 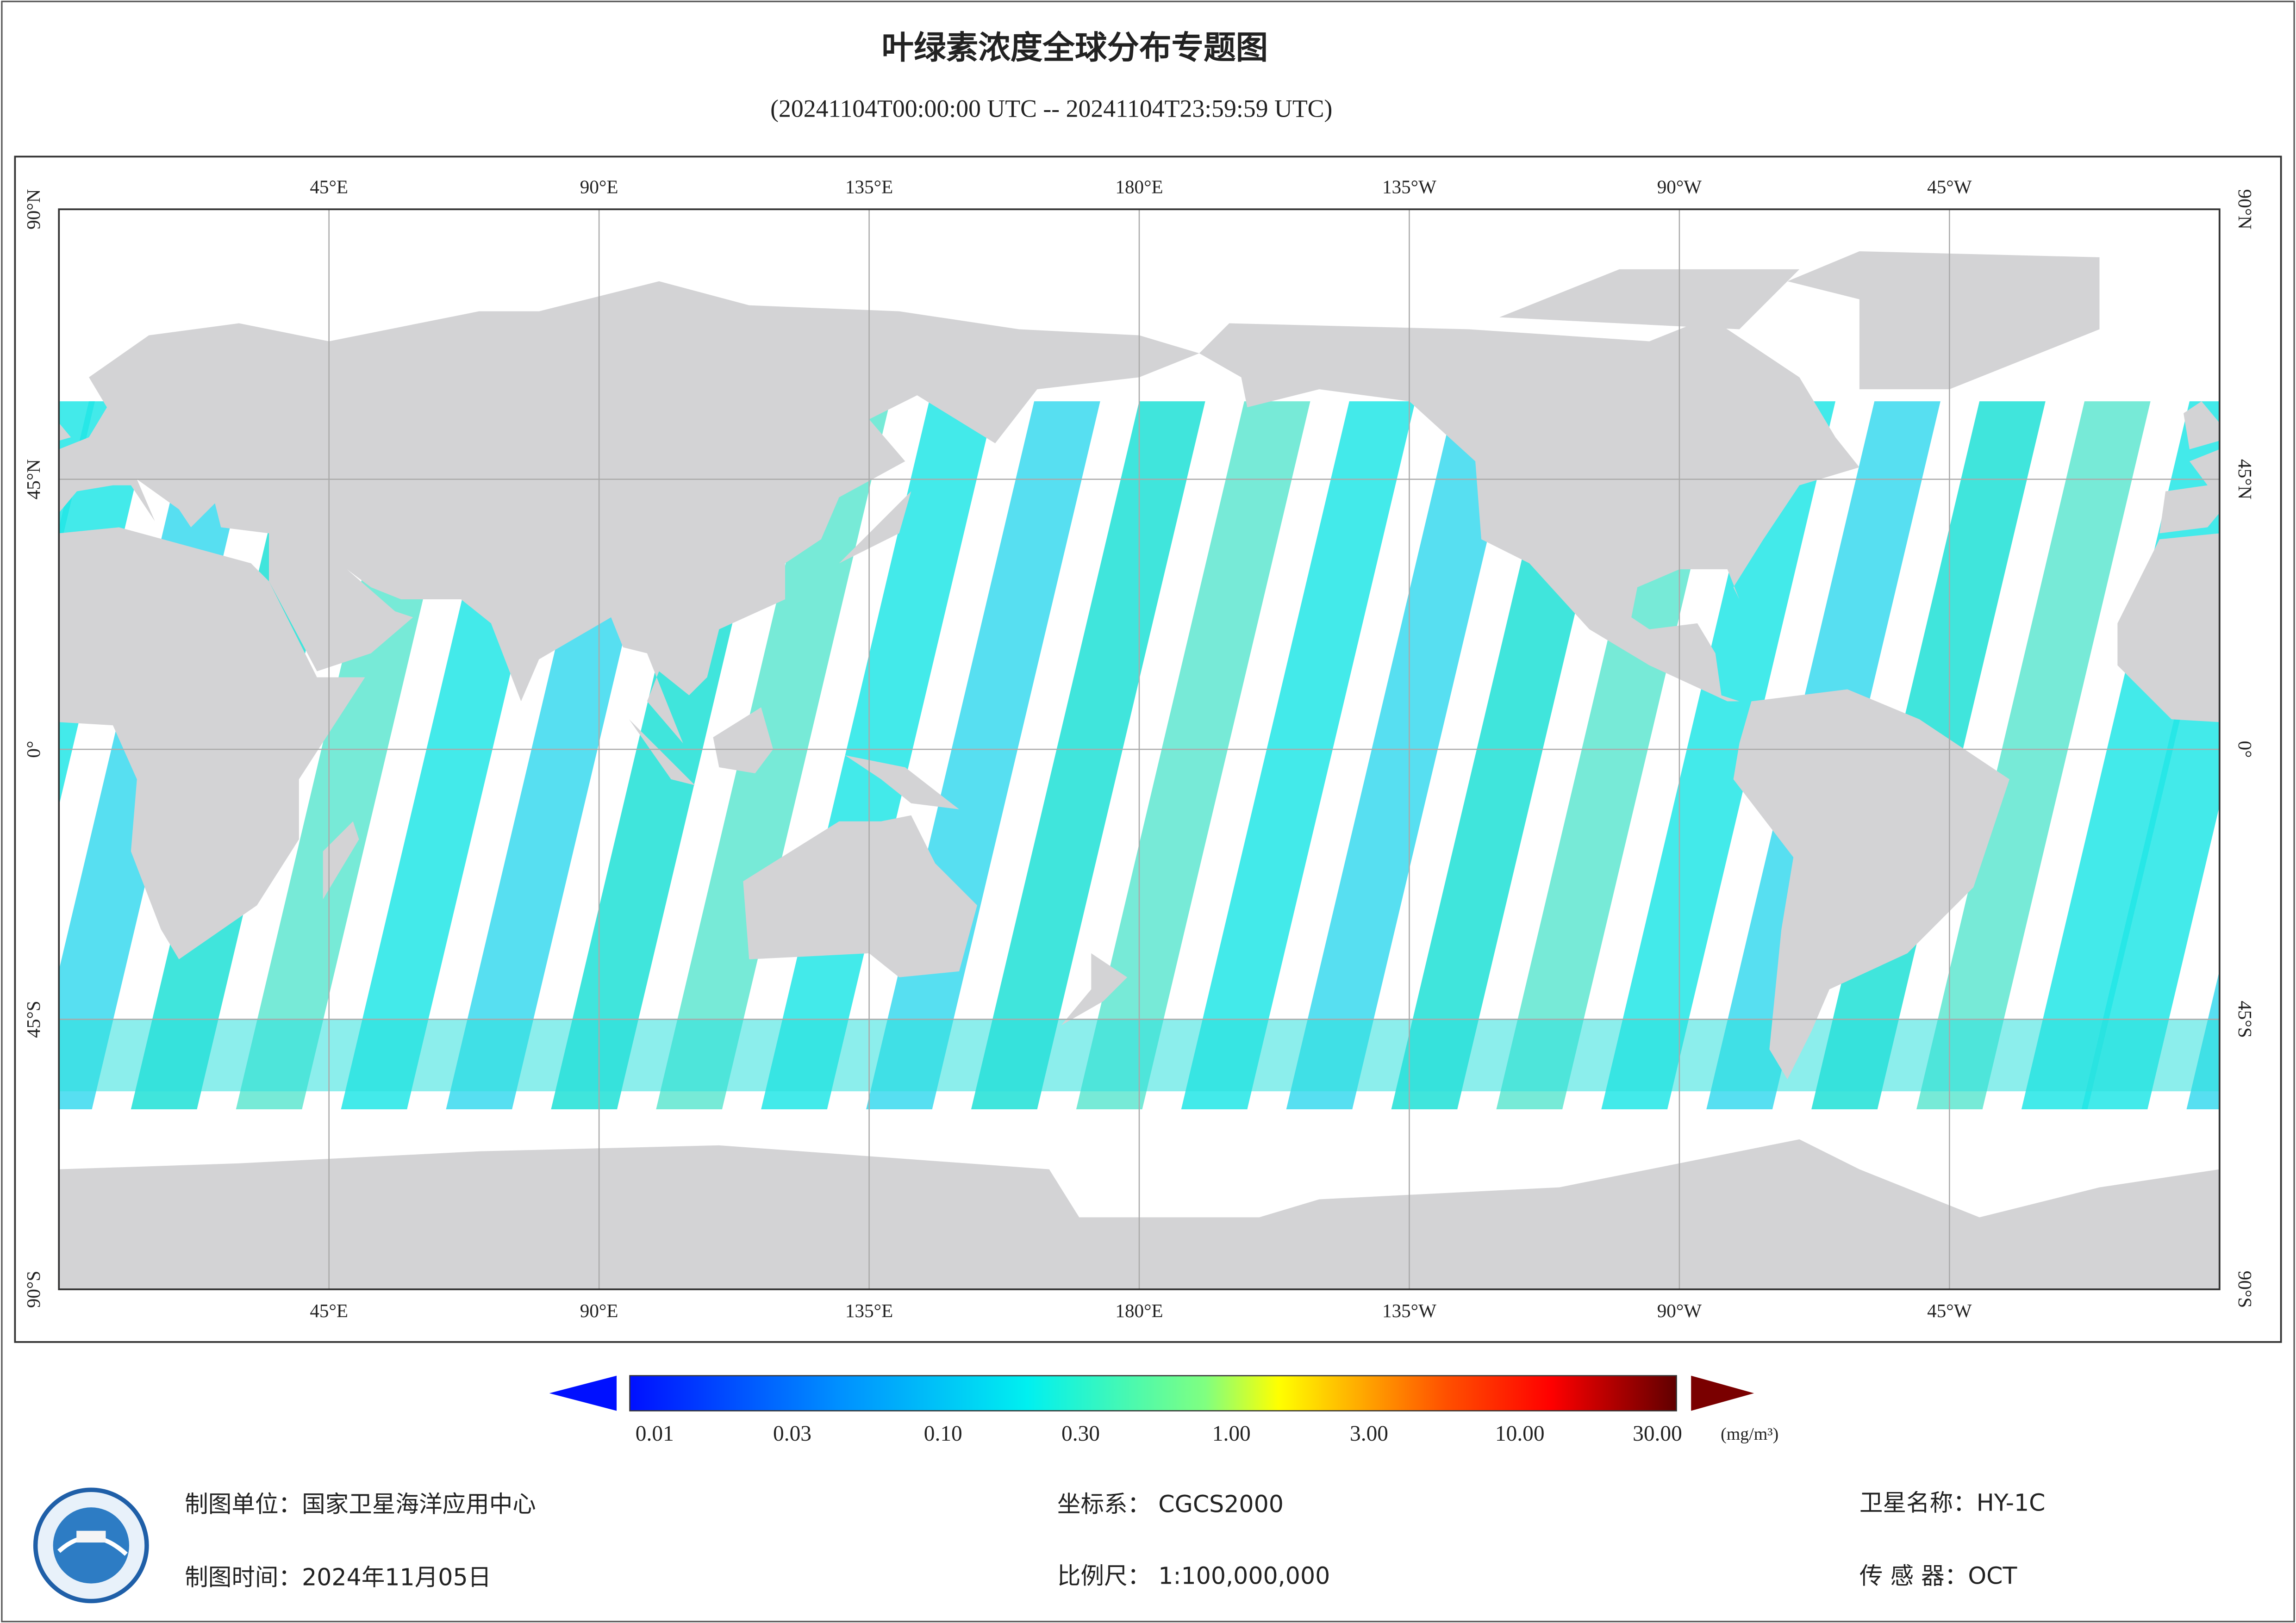 What do you see at coordinates (2245, 1289) in the screenshot?
I see `lat-label-right: 90°S` at bounding box center [2245, 1289].